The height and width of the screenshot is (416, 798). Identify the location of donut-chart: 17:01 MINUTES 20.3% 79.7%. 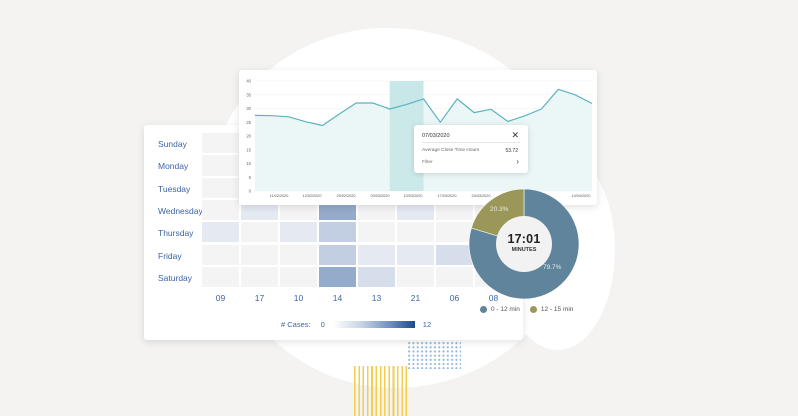
(524, 244).